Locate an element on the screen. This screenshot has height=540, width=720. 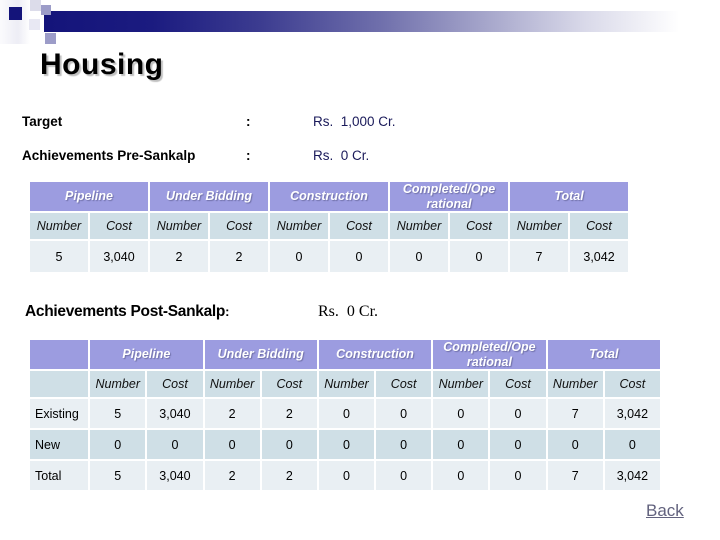
row-label: Total is located at coordinates (59, 475).